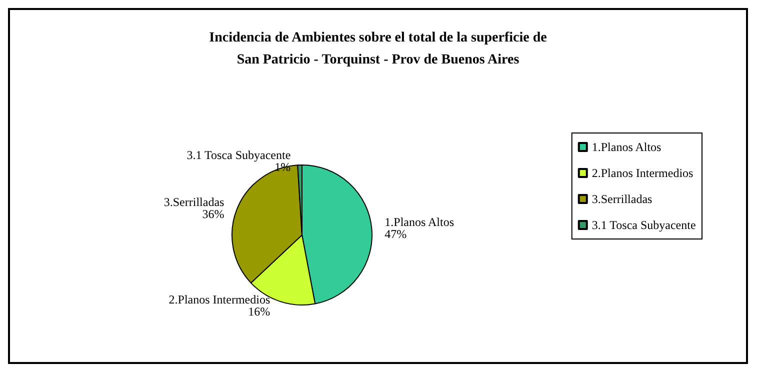 The image size is (758, 374). I want to click on slice-label: 3.1 Tosca Subyacente, so click(238, 155).